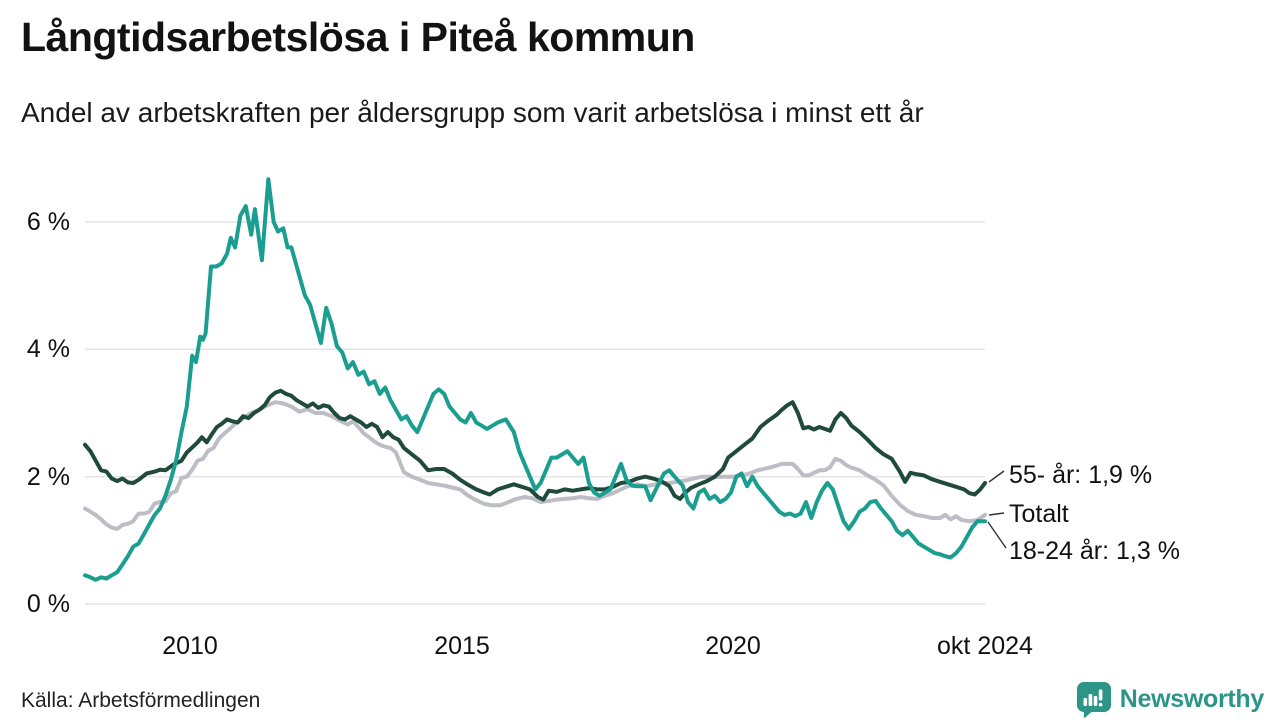 This screenshot has width=1280, height=720. What do you see at coordinates (1081, 475) in the screenshot?
I see `end-label-55-ar: 55- år: 1,9 %` at bounding box center [1081, 475].